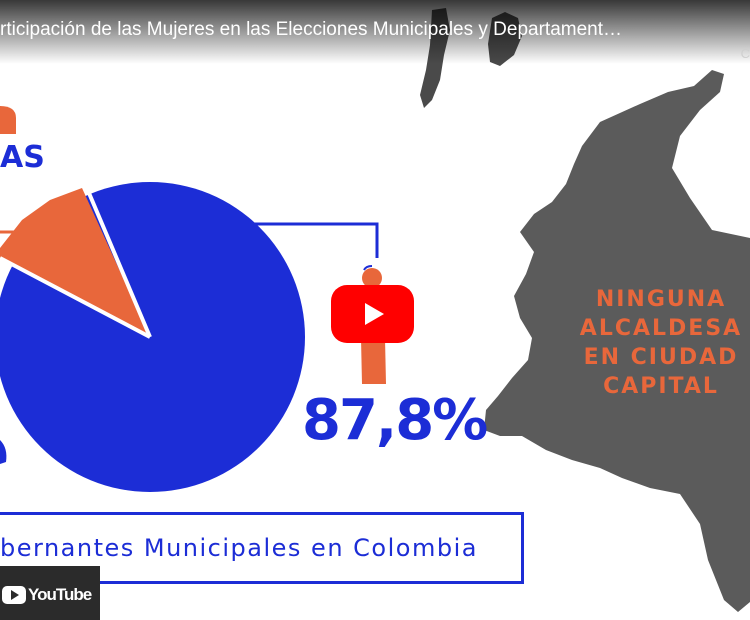 Image resolution: width=750 pixels, height=620 pixels. What do you see at coordinates (745, 53) in the screenshot?
I see `top-right-label: C` at bounding box center [745, 53].